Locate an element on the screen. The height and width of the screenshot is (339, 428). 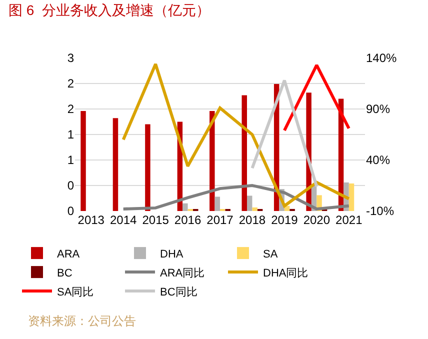
line-series is located at coordinates (236, 197).